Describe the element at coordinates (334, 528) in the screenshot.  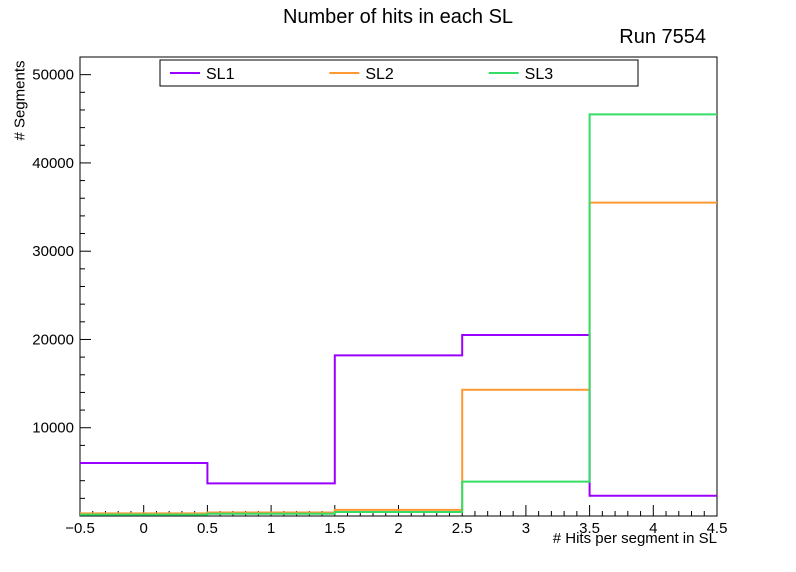
I see `x-tick-label: 1.5` at that location.